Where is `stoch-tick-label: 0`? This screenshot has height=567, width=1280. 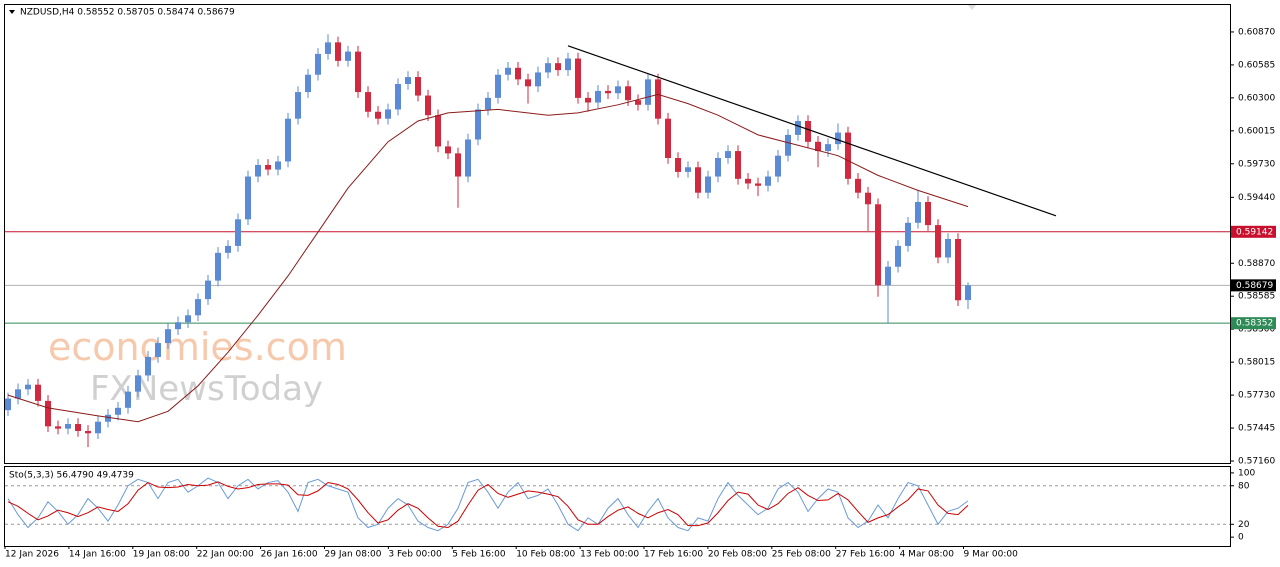
stoch-tick-label: 0 is located at coordinates (1241, 538).